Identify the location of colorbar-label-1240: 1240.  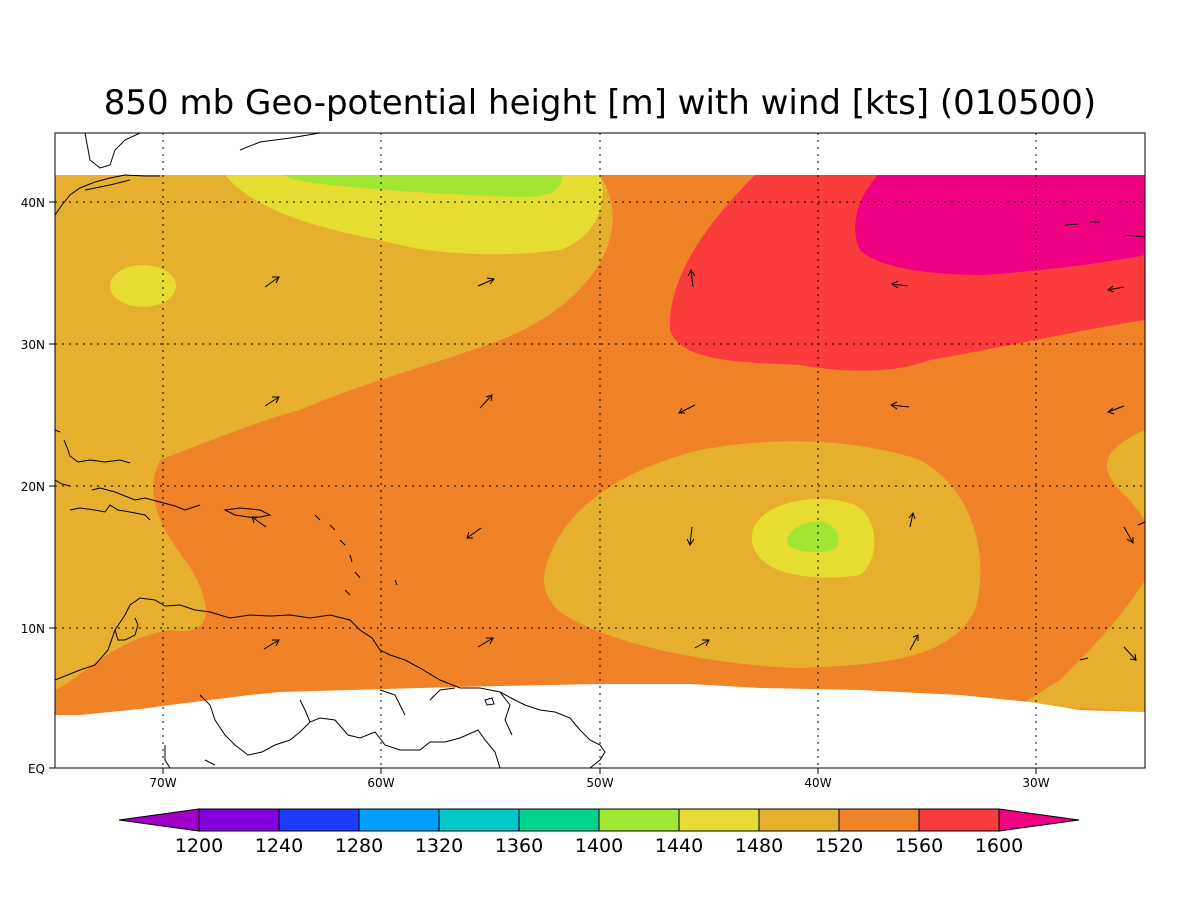
(279, 846).